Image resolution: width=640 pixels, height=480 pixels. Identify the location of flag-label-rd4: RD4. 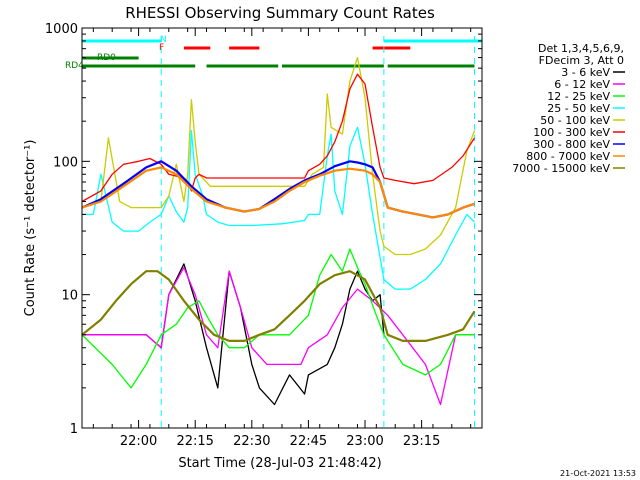
(74, 66).